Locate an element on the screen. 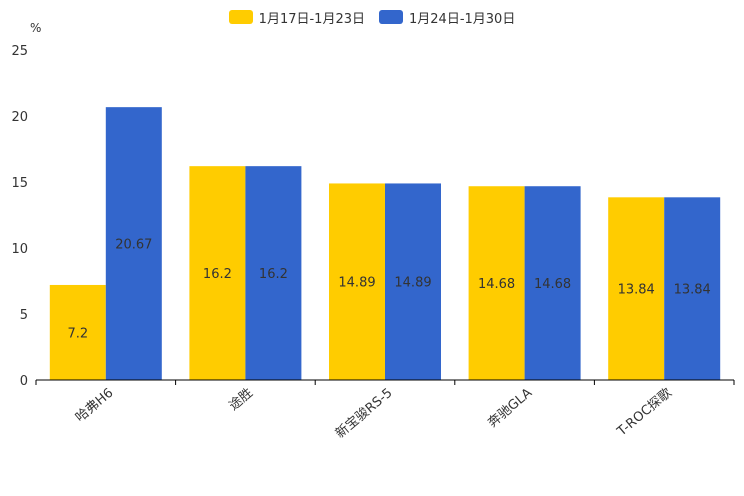  legend-label-series-2: 1月24日-1月30日 is located at coordinates (462, 19).